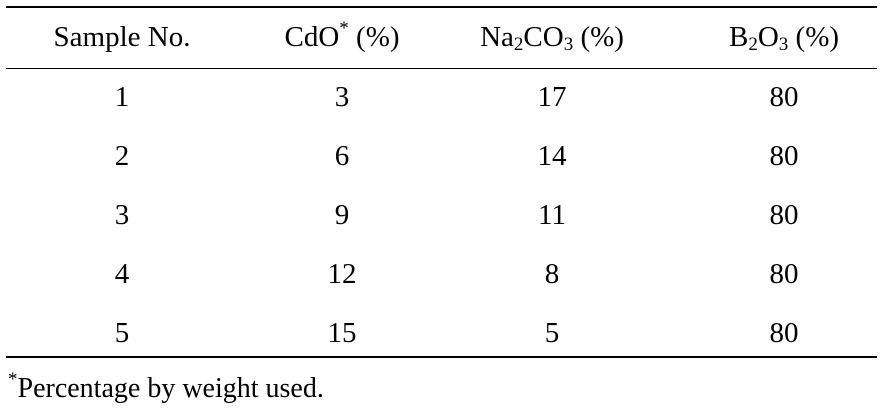 Image resolution: width=883 pixels, height=409 pixels. I want to click on table-footnote: *Percentage by weight used., so click(166, 387).